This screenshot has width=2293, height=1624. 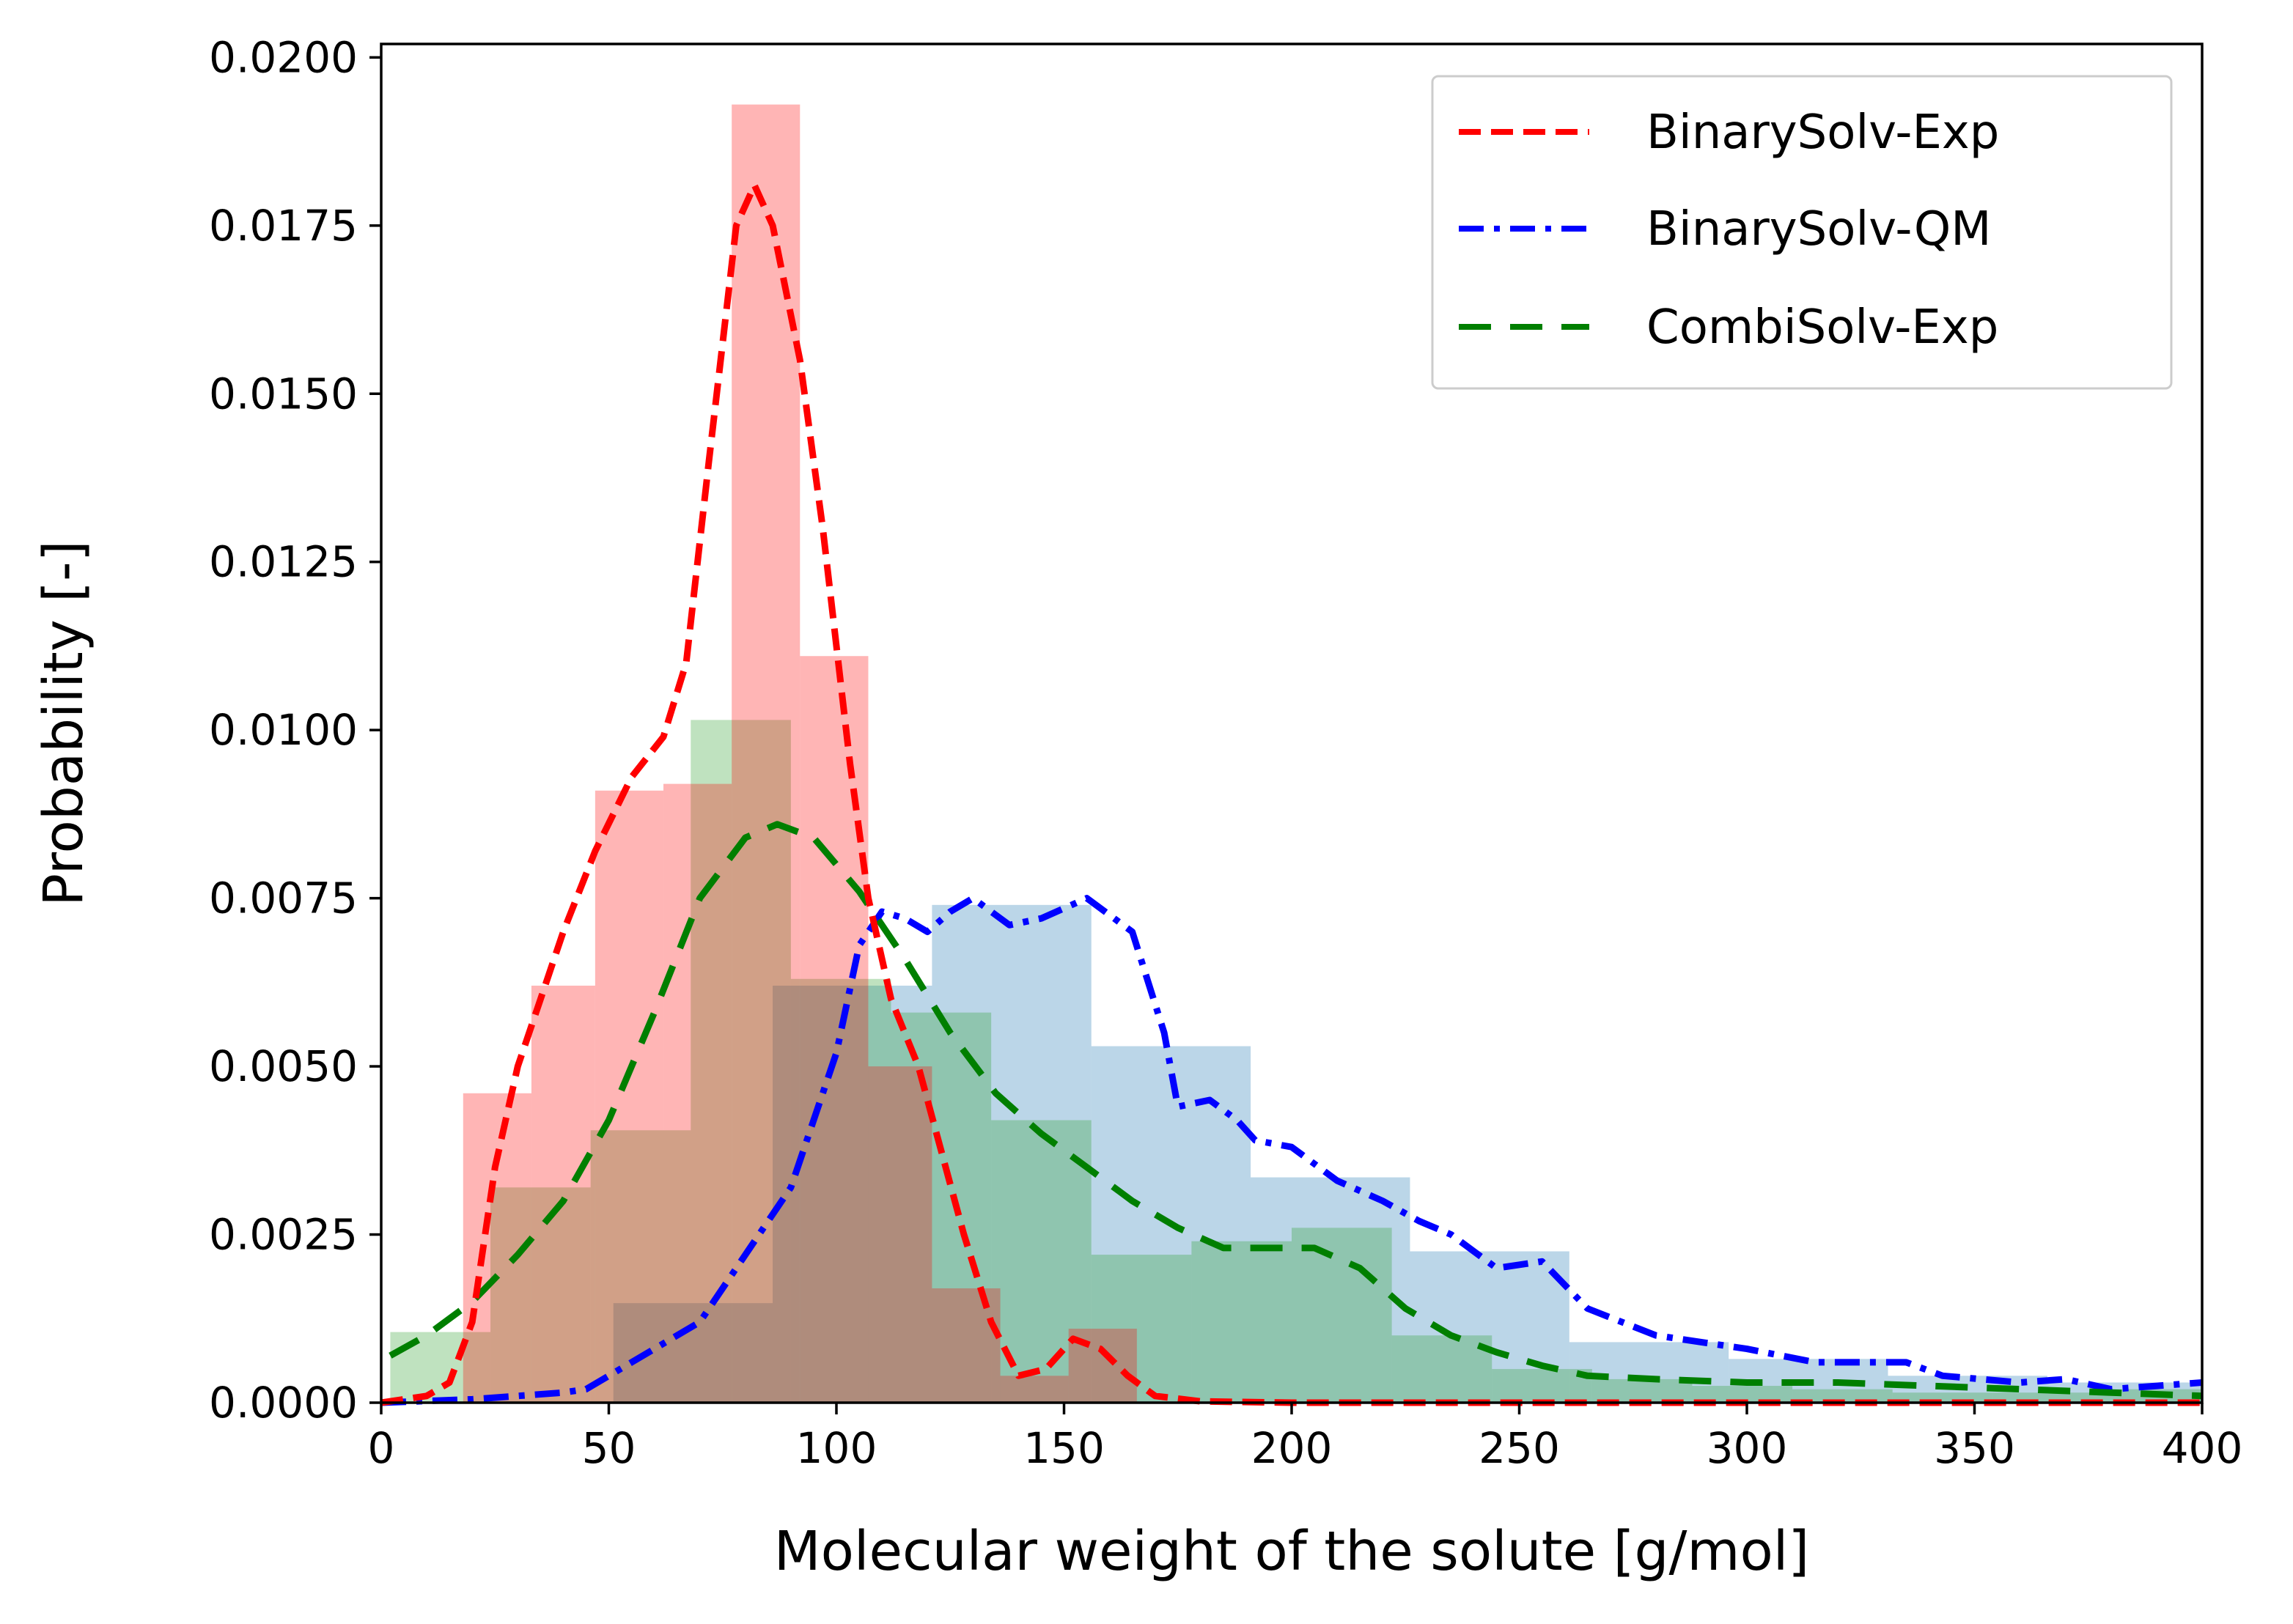 I want to click on x-tick-label-200: 200, so click(x=1292, y=1448).